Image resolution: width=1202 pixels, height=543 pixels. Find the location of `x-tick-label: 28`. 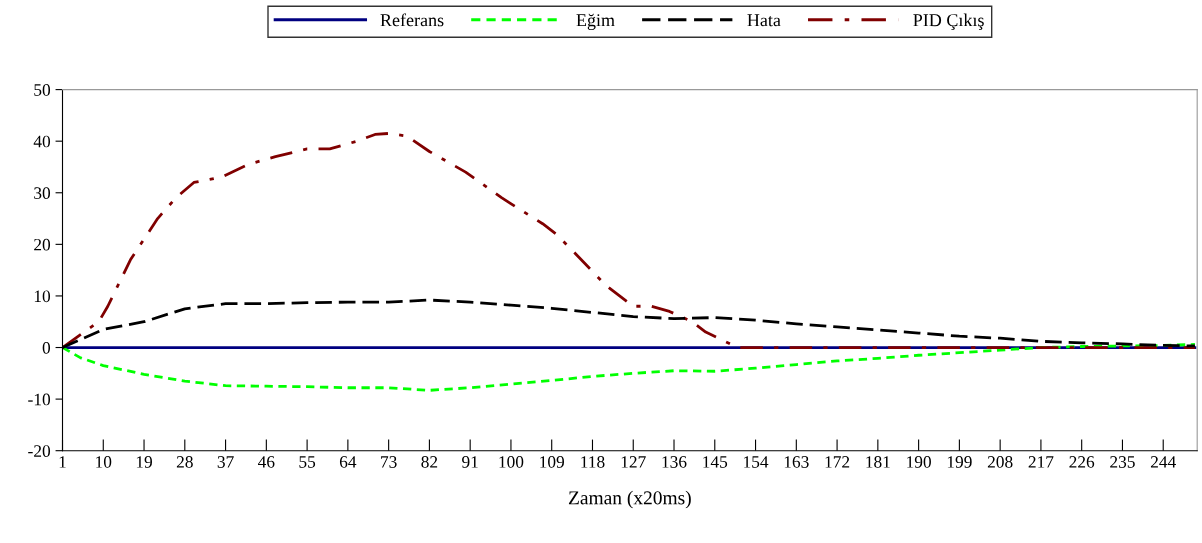

x-tick-label: 28 is located at coordinates (184, 462).